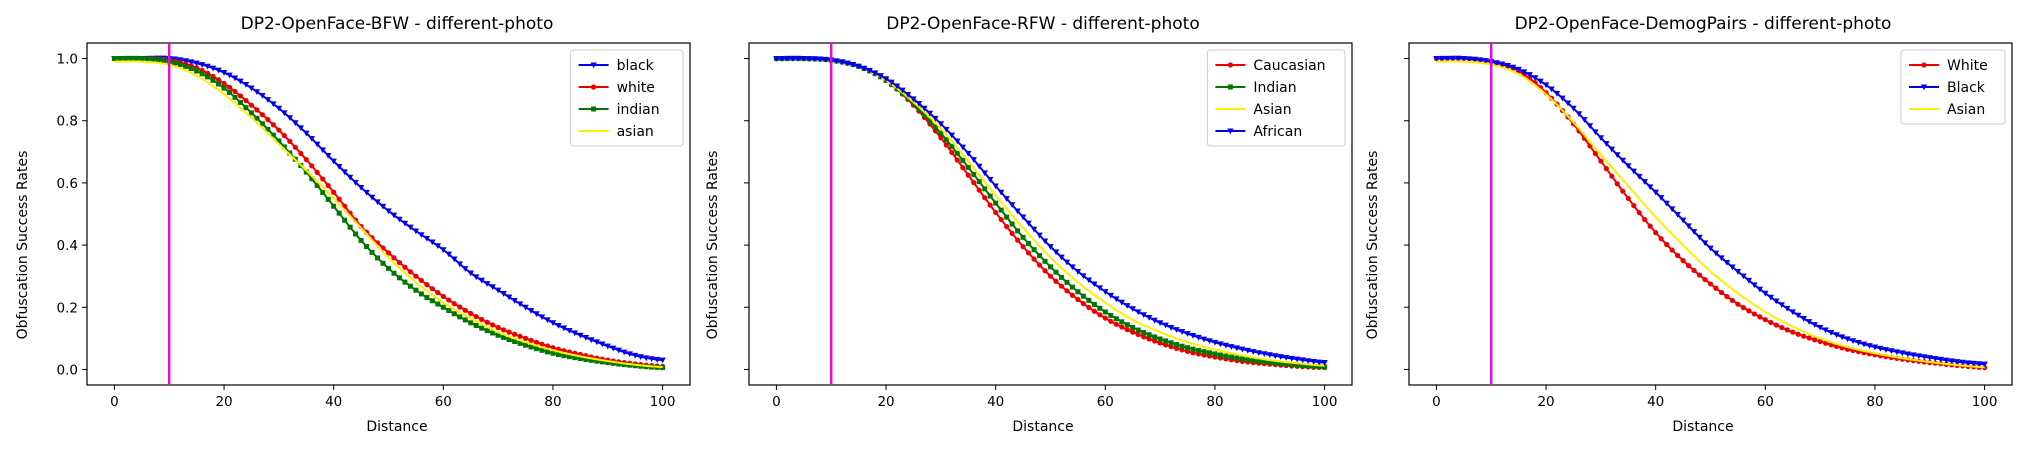 The height and width of the screenshot is (450, 2025). Describe the element at coordinates (114, 402) in the screenshot. I see `x-tick-label: 0` at that location.